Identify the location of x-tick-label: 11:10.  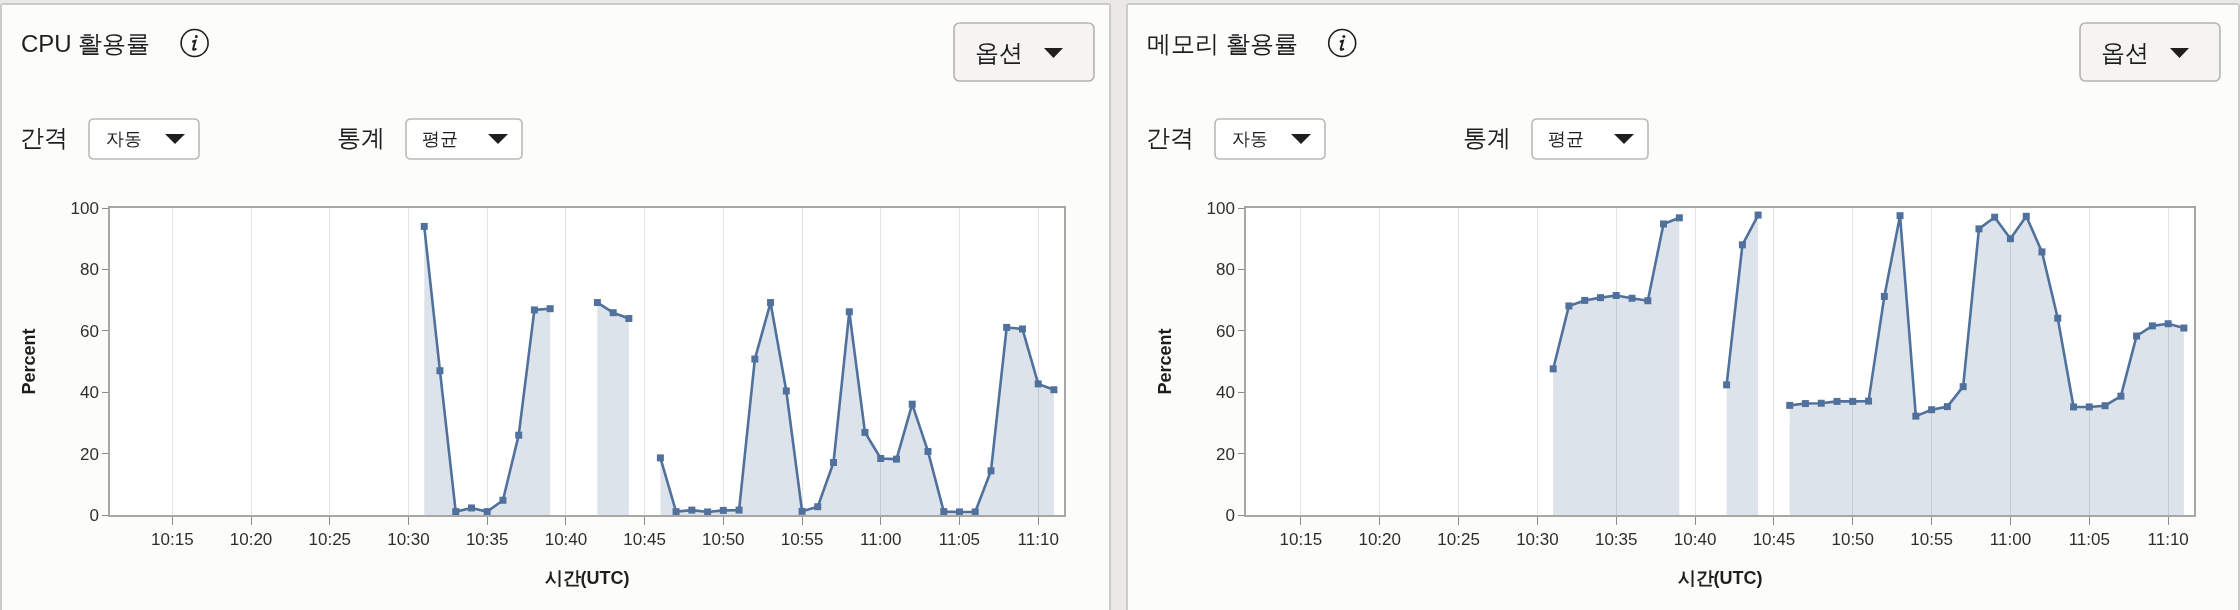
(2168, 540).